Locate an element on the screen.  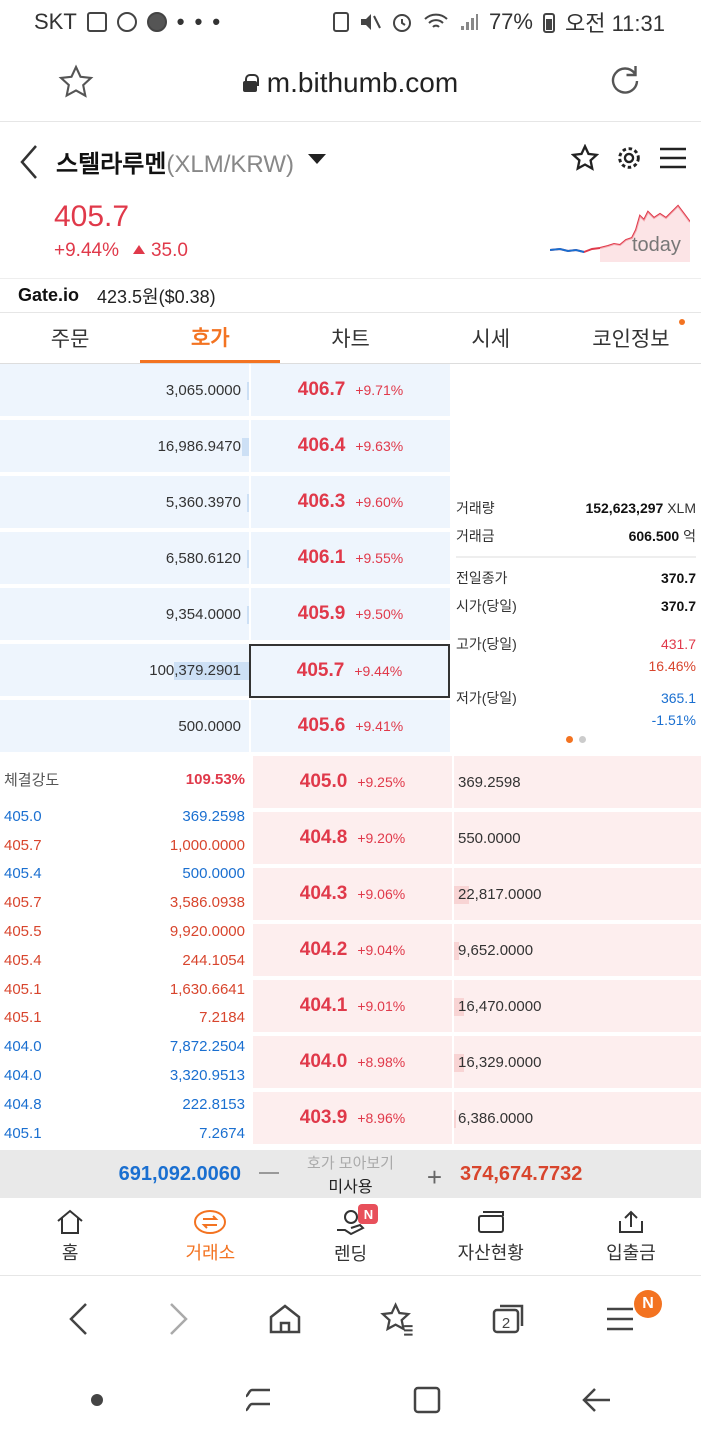
url-text: m.bithumb.com is located at coordinates (362, 82).